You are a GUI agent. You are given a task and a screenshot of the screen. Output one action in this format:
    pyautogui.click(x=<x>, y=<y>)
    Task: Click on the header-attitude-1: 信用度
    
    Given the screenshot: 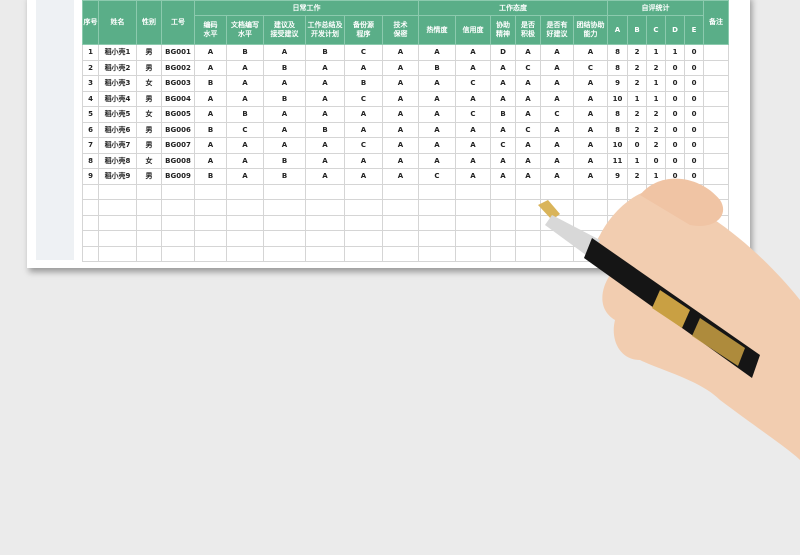 What is the action you would take?
    pyautogui.click(x=473, y=30)
    